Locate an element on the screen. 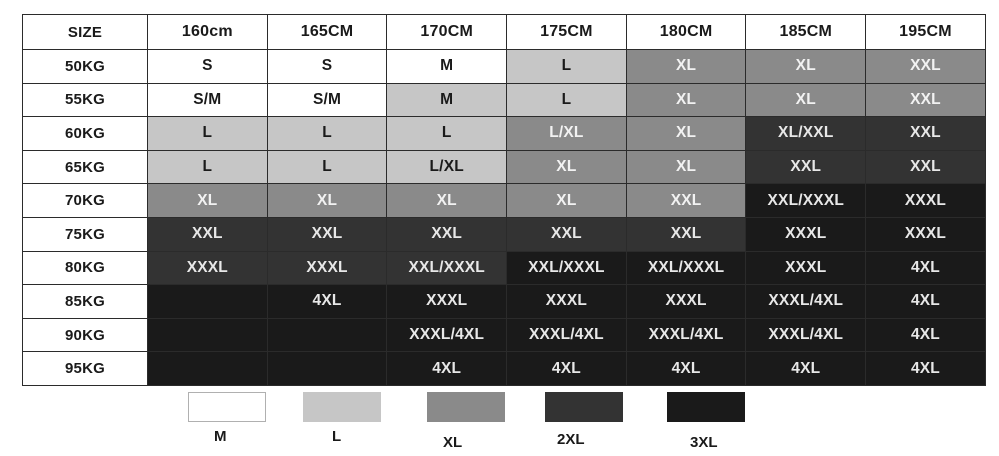  column-header-195cm: 195CM is located at coordinates (925, 32).